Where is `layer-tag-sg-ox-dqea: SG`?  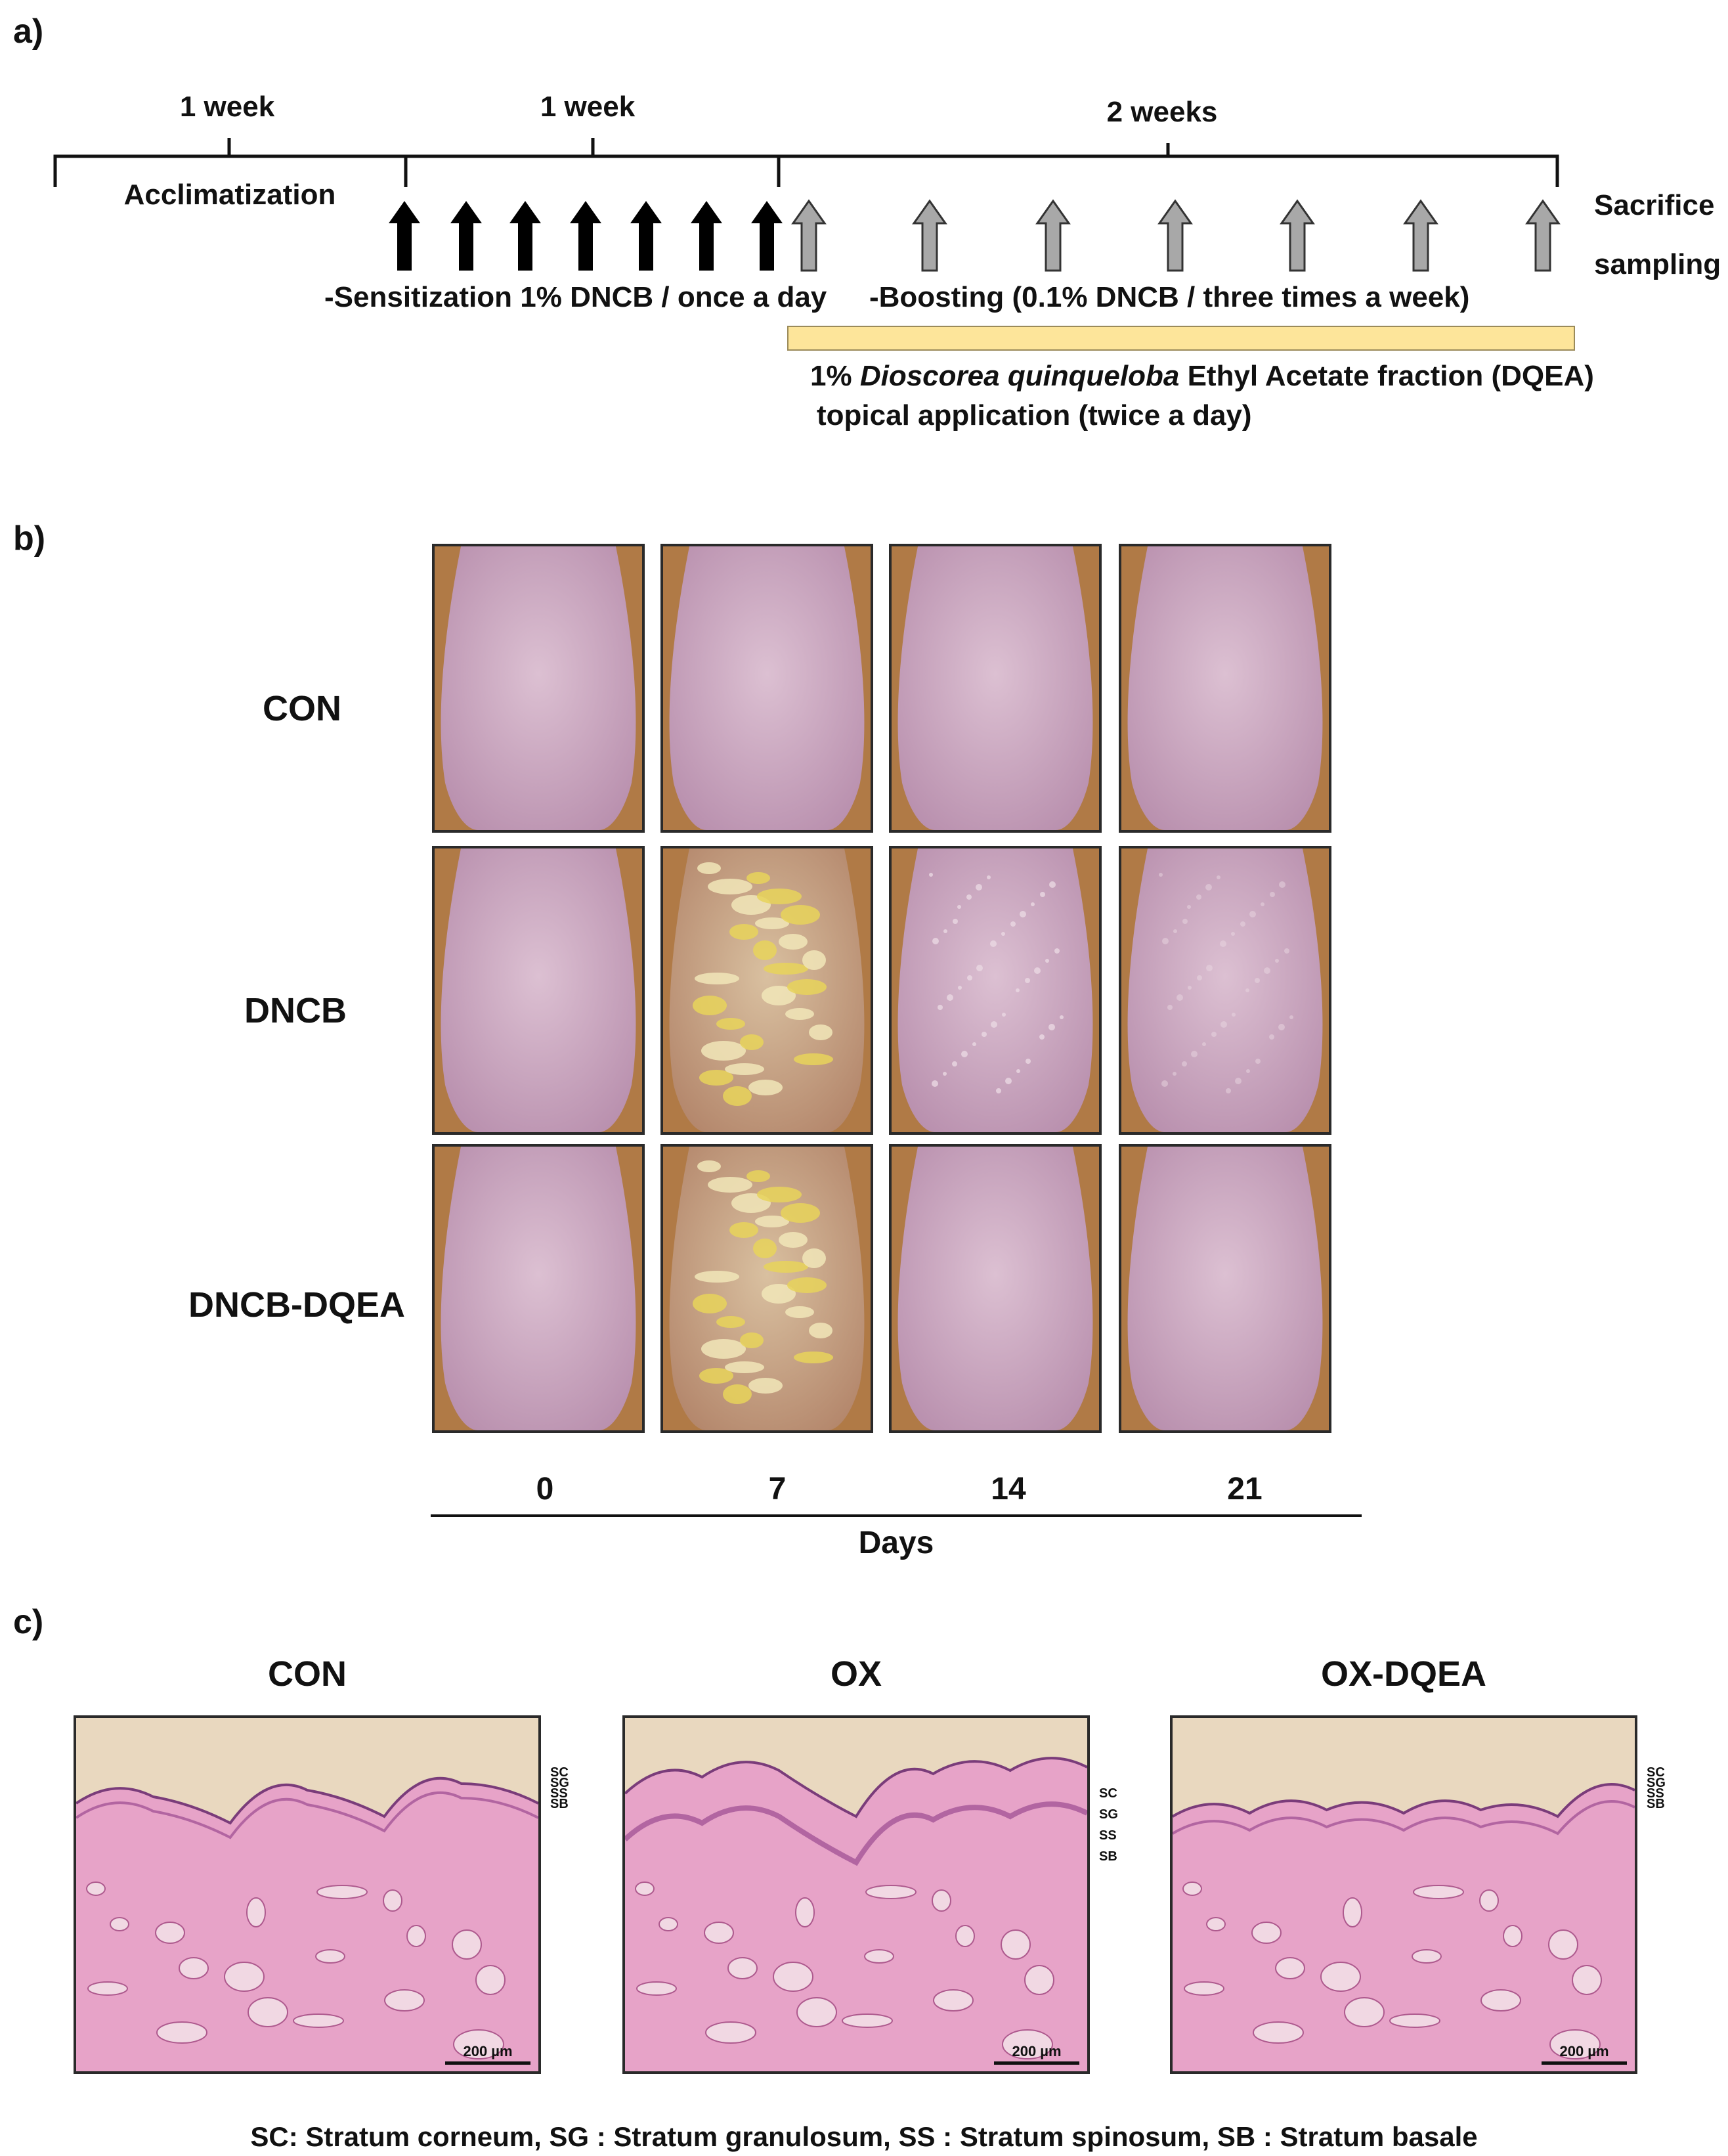
layer-tag-sg-ox-dqea: SG is located at coordinates (1656, 1783).